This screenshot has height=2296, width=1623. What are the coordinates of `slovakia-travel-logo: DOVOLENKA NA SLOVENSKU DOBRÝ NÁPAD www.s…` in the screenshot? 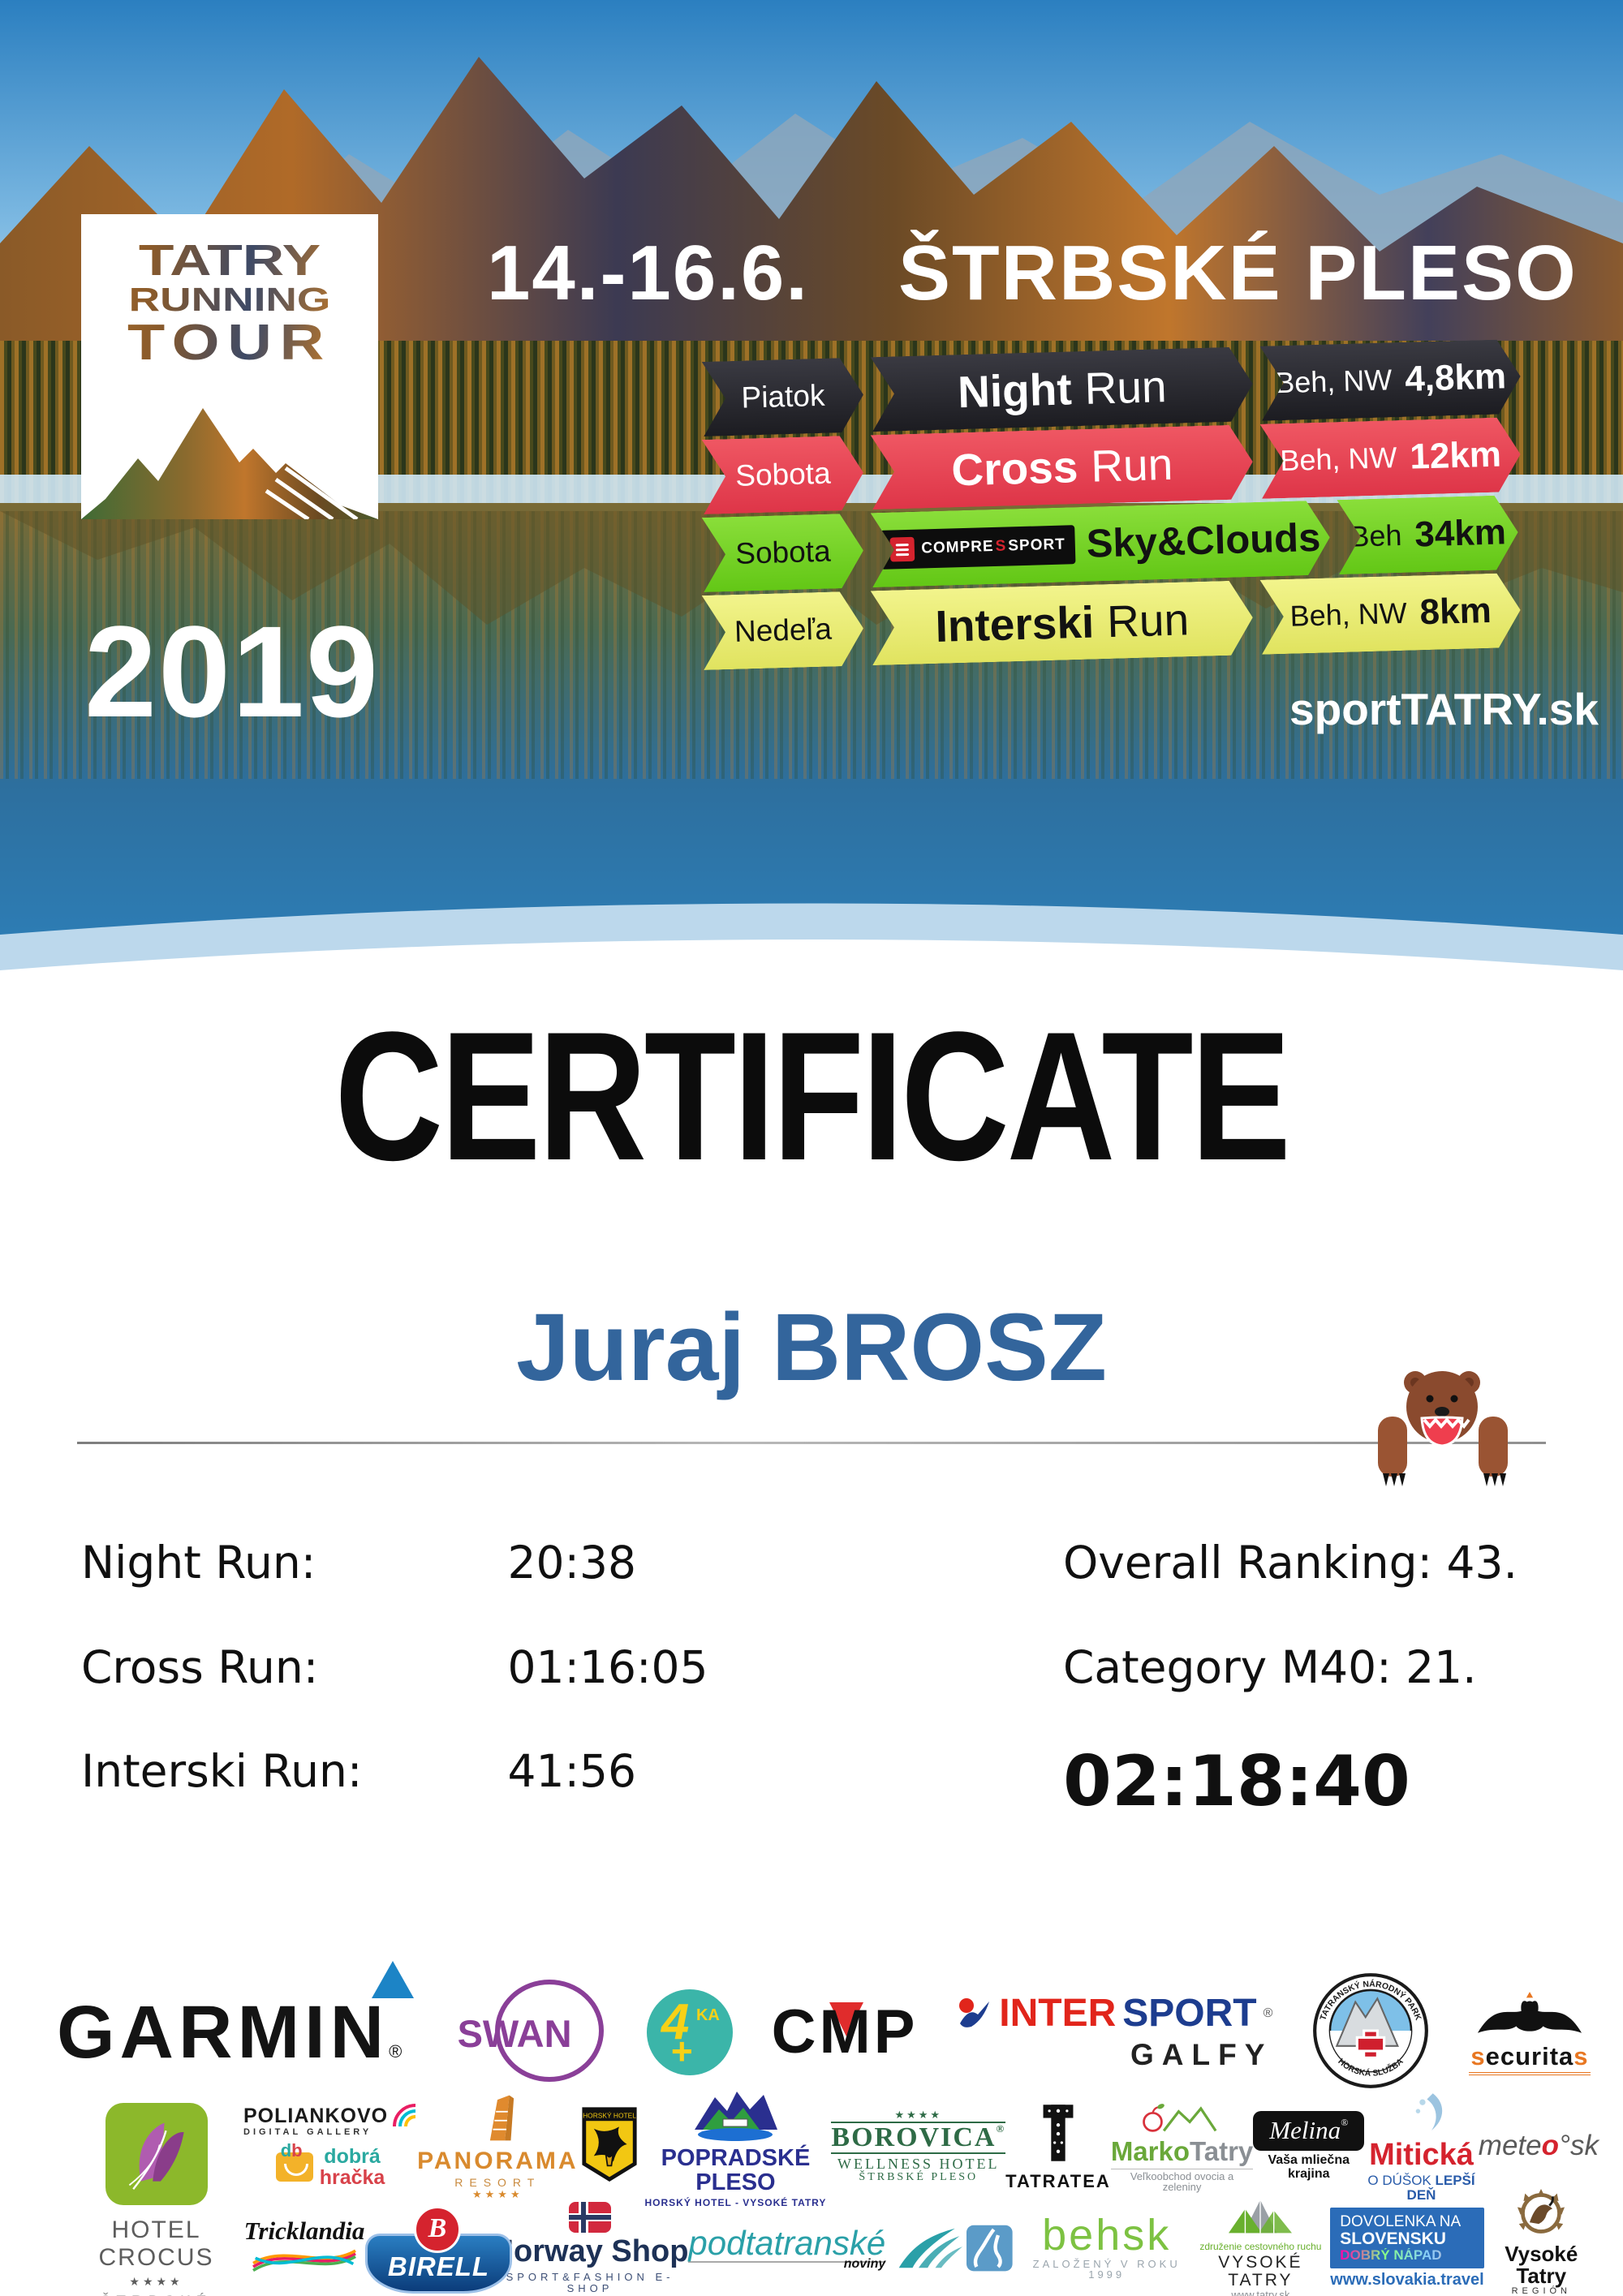 It's located at (1407, 2248).